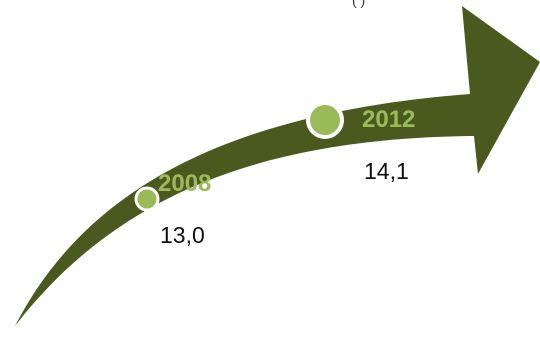 This screenshot has width=540, height=345. I want to click on milestone-value-2012: 14,1, so click(386, 171).